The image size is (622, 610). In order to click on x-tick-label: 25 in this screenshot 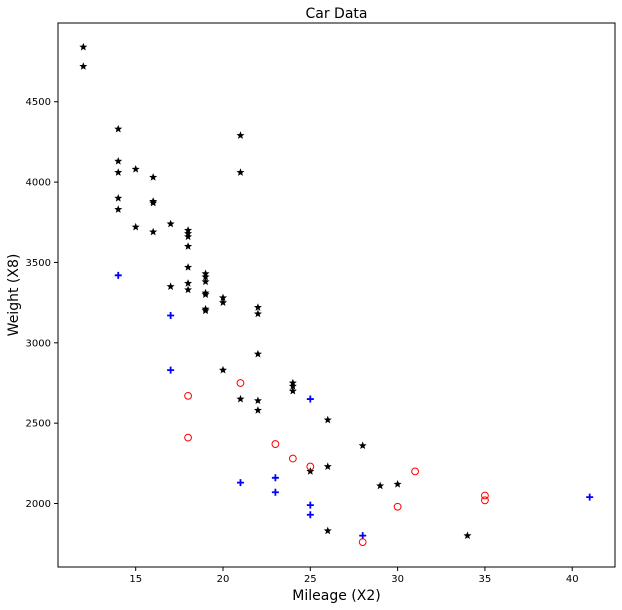, I will do `click(310, 579)`.